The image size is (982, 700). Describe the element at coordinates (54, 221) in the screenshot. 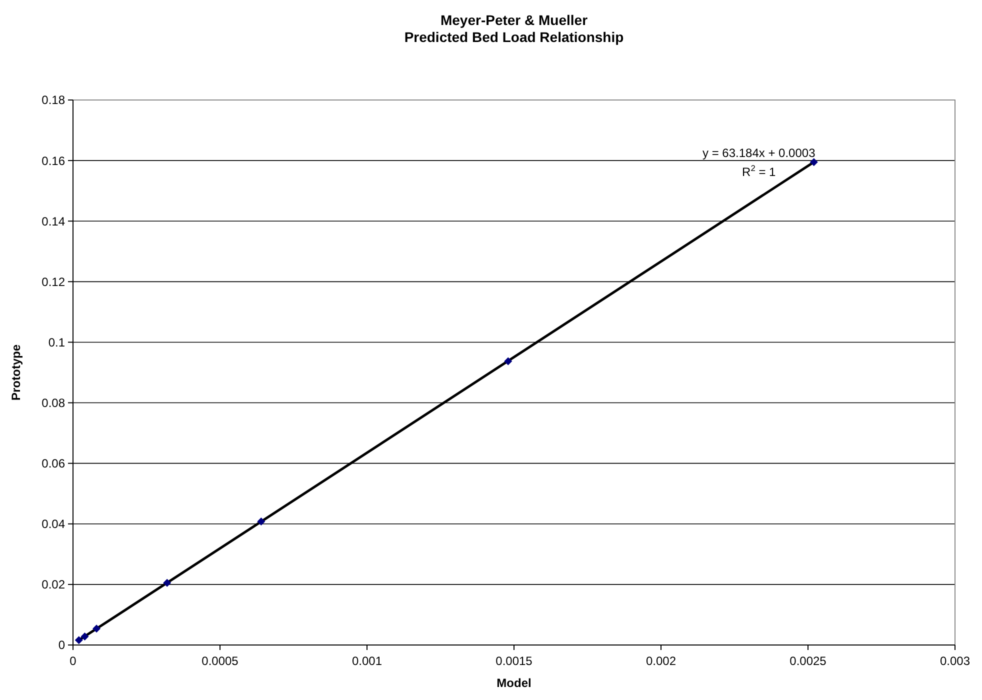

I see `y-tick-label: 0.14` at that location.